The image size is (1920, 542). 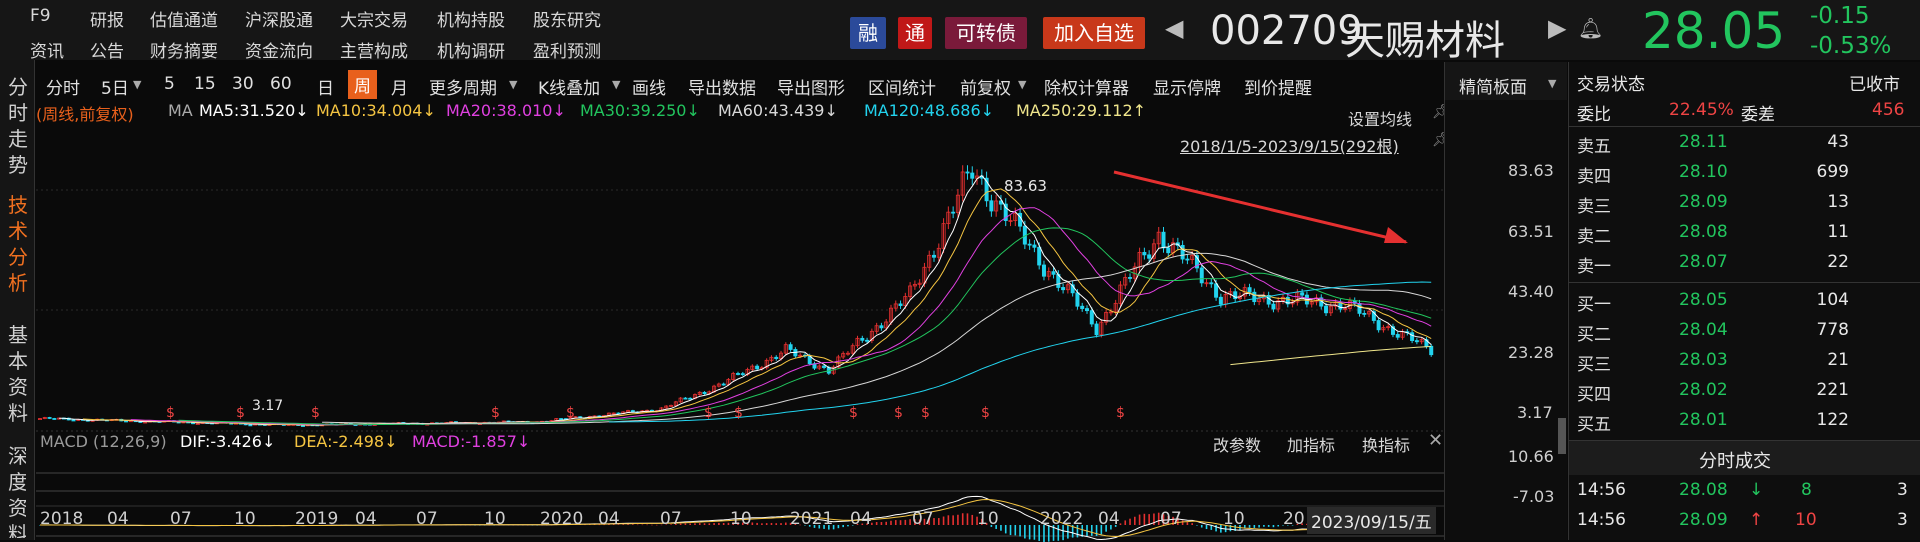 I want to click on range-stats: 区间统计, so click(x=902, y=89).